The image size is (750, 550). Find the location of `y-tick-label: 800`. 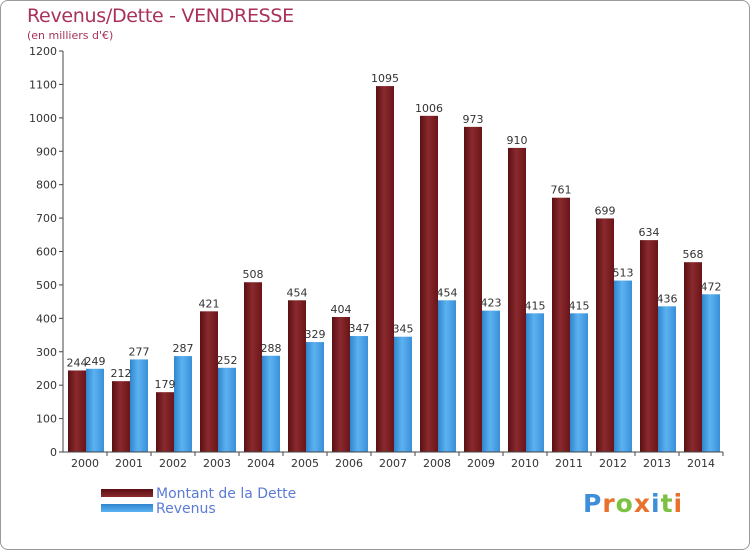

y-tick-label: 800 is located at coordinates (46, 185).